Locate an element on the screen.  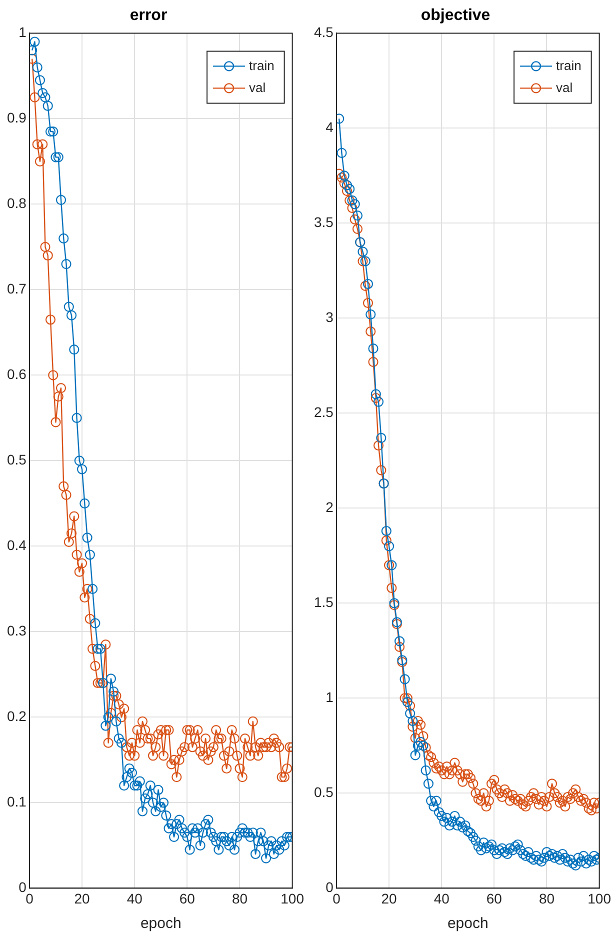
chart-title: objective is located at coordinates (455, 15).